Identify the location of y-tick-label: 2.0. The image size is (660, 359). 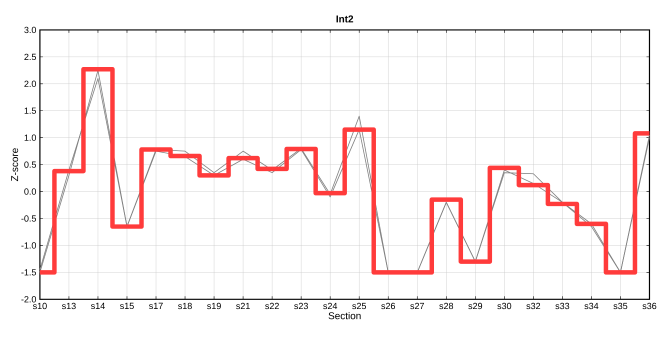
(30, 83).